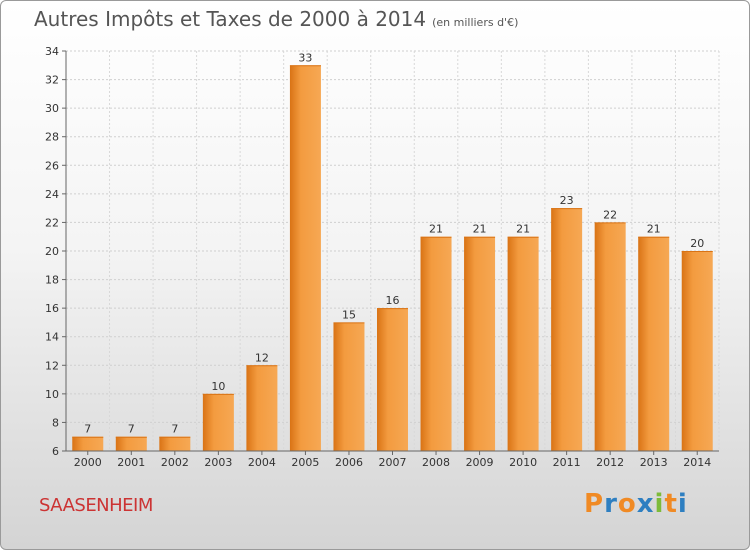 The height and width of the screenshot is (550, 750). I want to click on data-label: 15, so click(349, 314).